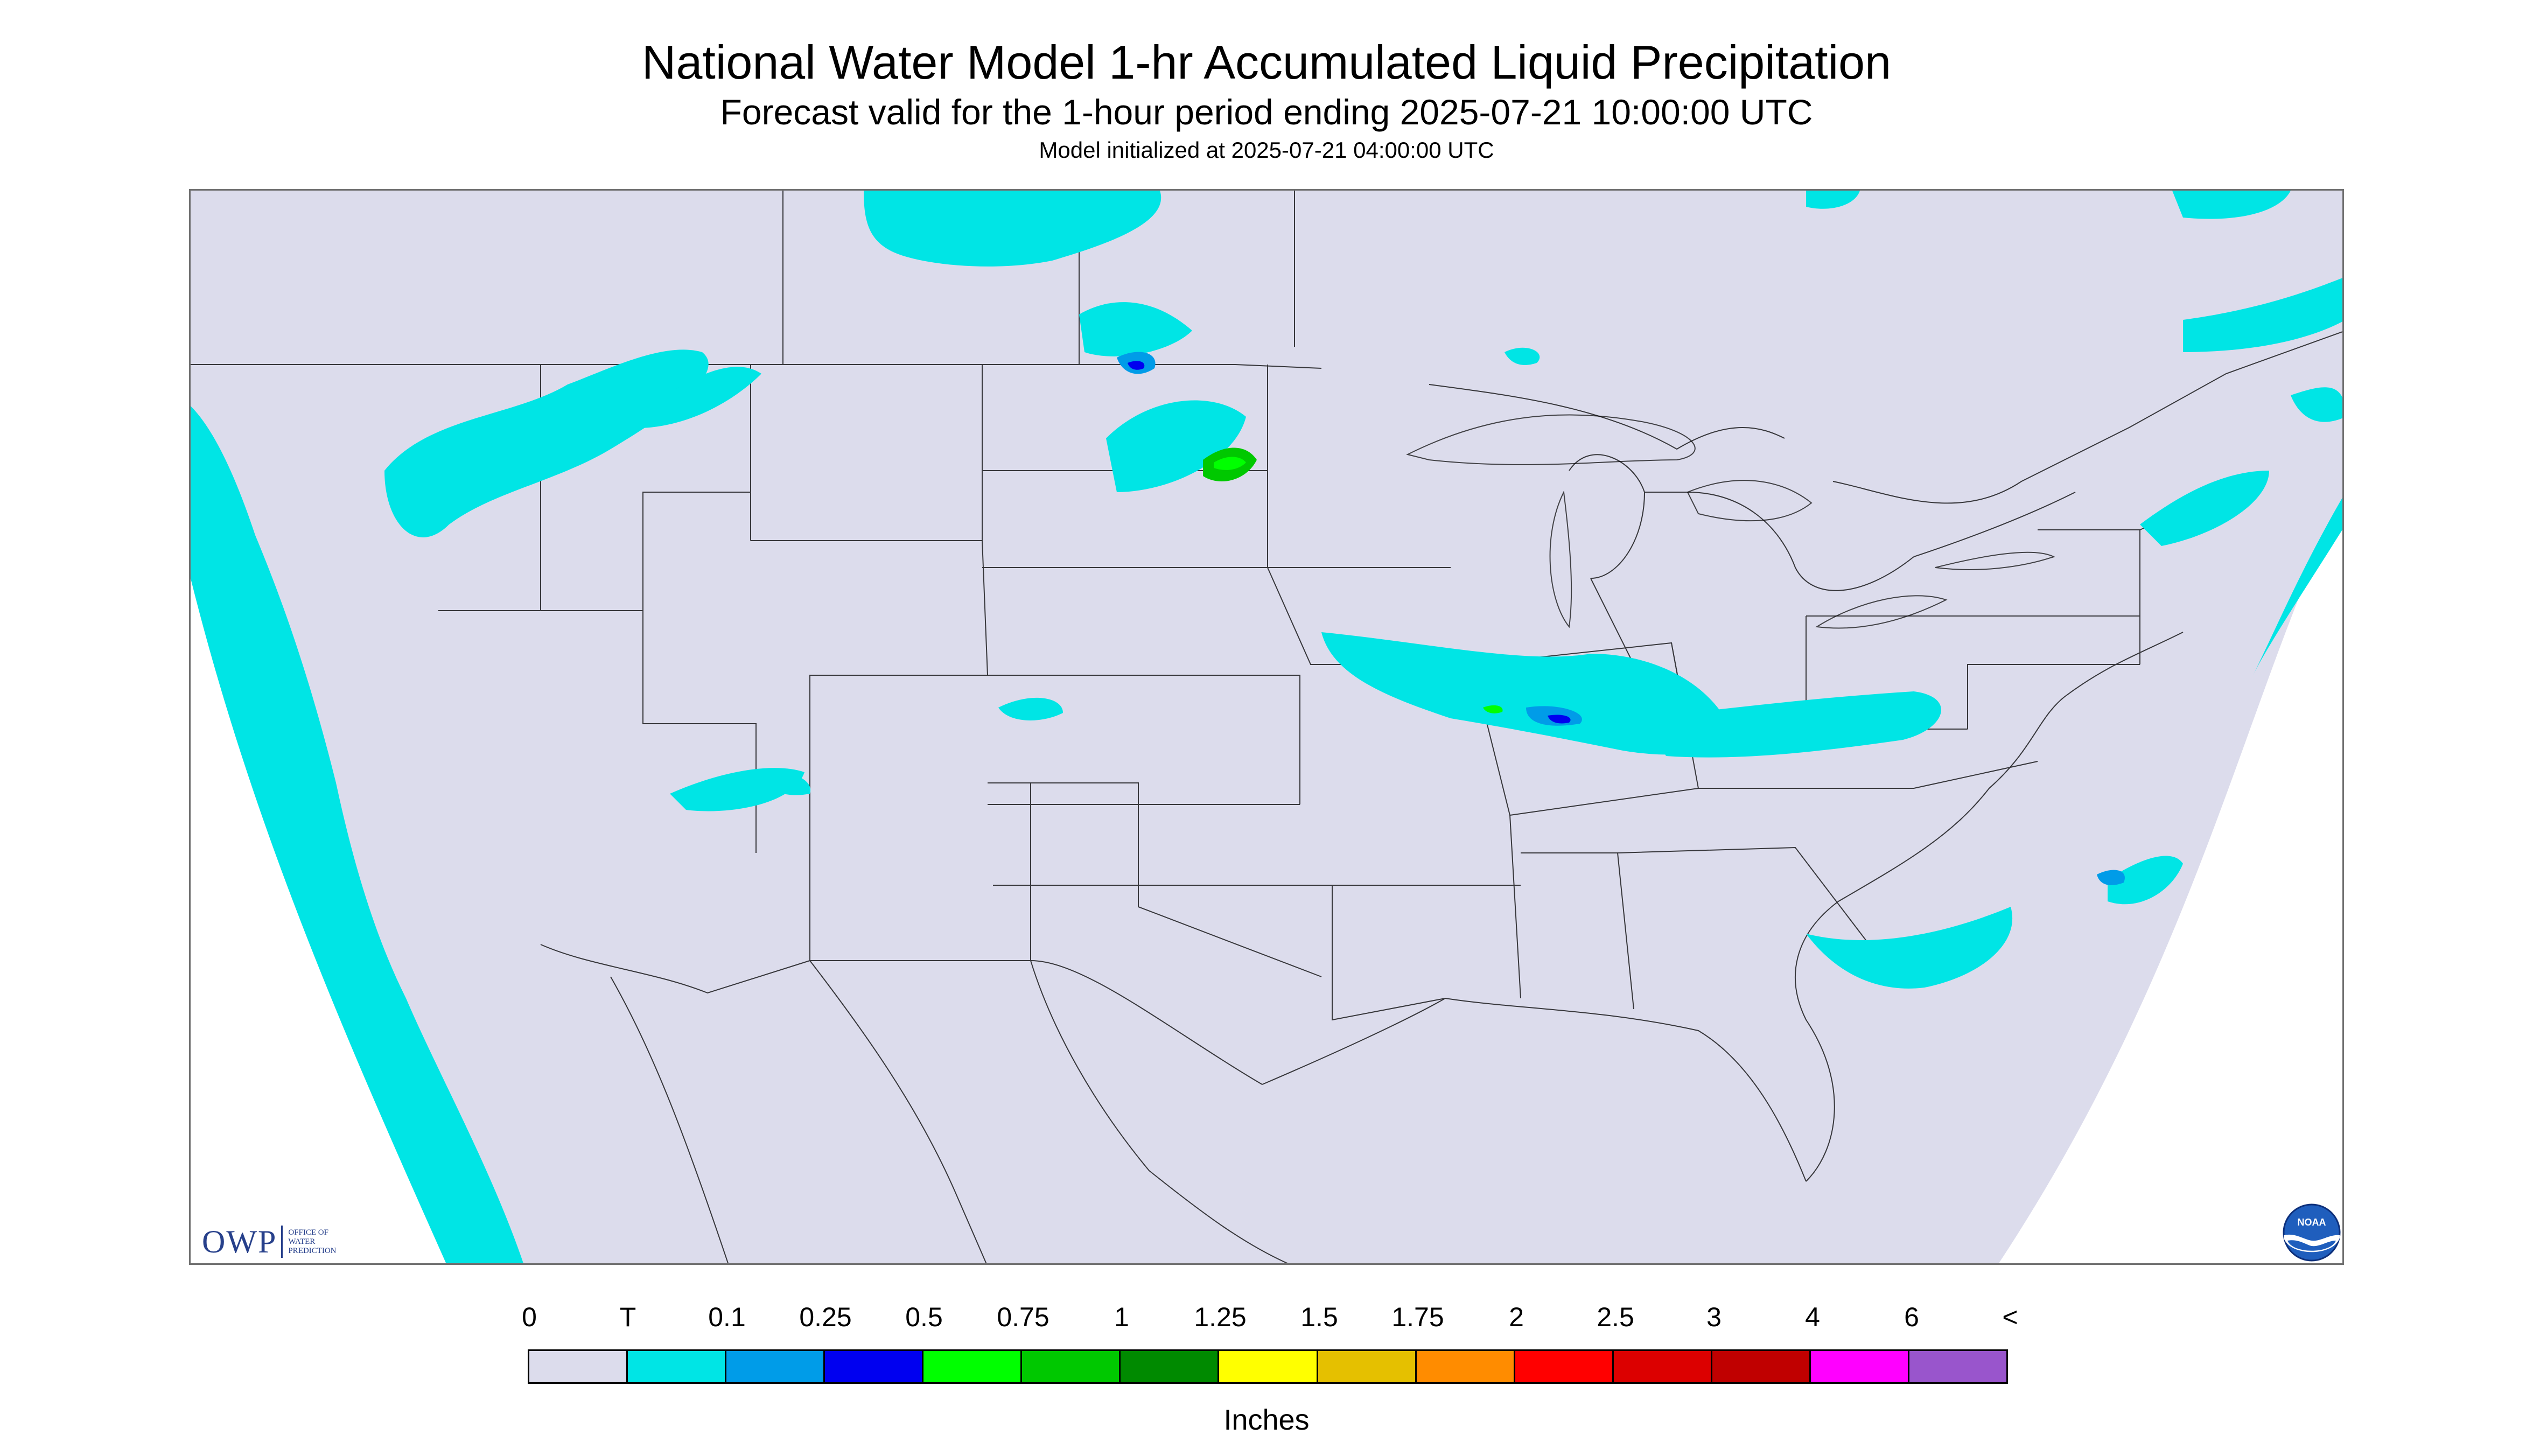 The image size is (2533, 1456). I want to click on legend-label: 0, so click(529, 1317).